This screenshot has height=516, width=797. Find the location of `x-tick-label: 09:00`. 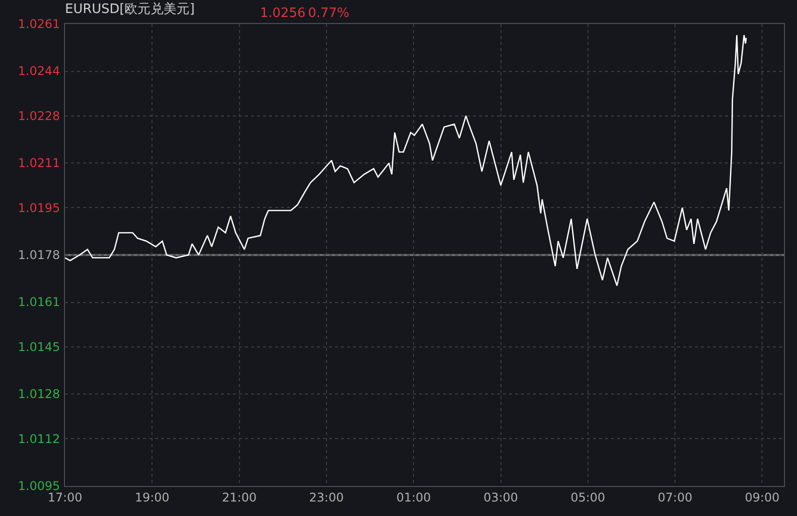

x-tick-label: 09:00 is located at coordinates (762, 497).